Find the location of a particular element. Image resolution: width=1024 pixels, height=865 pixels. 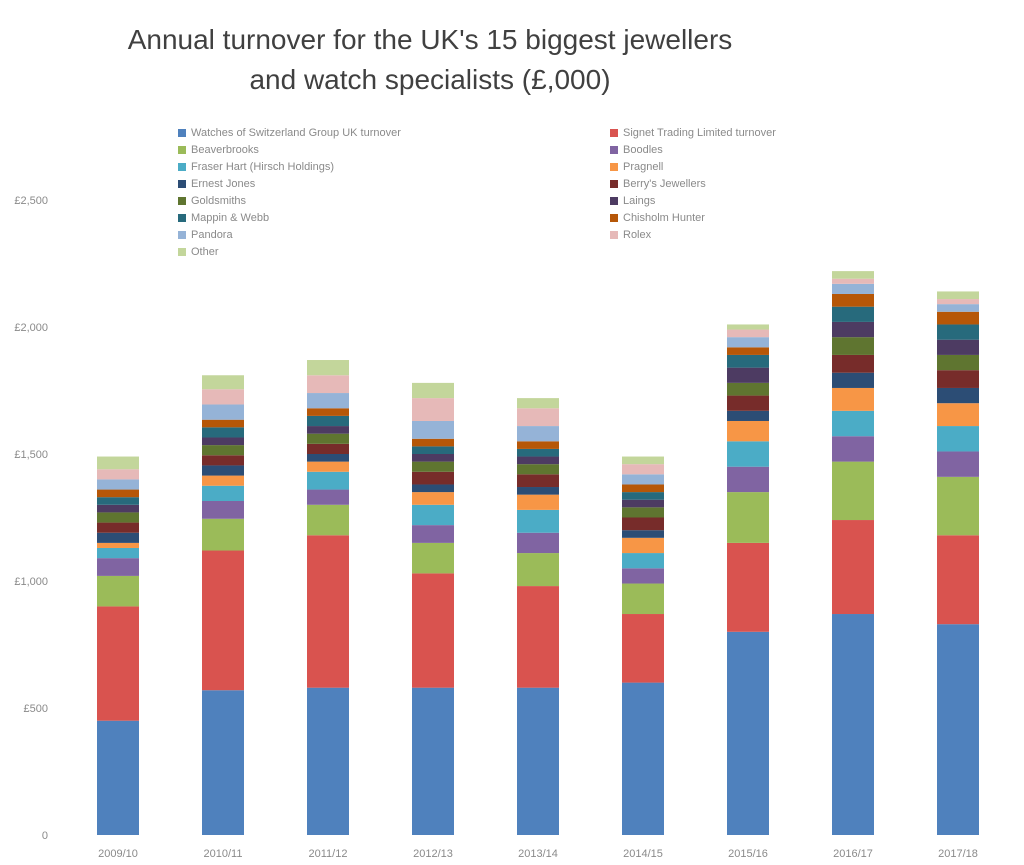

legend-label: Other is located at coordinates (205, 252).